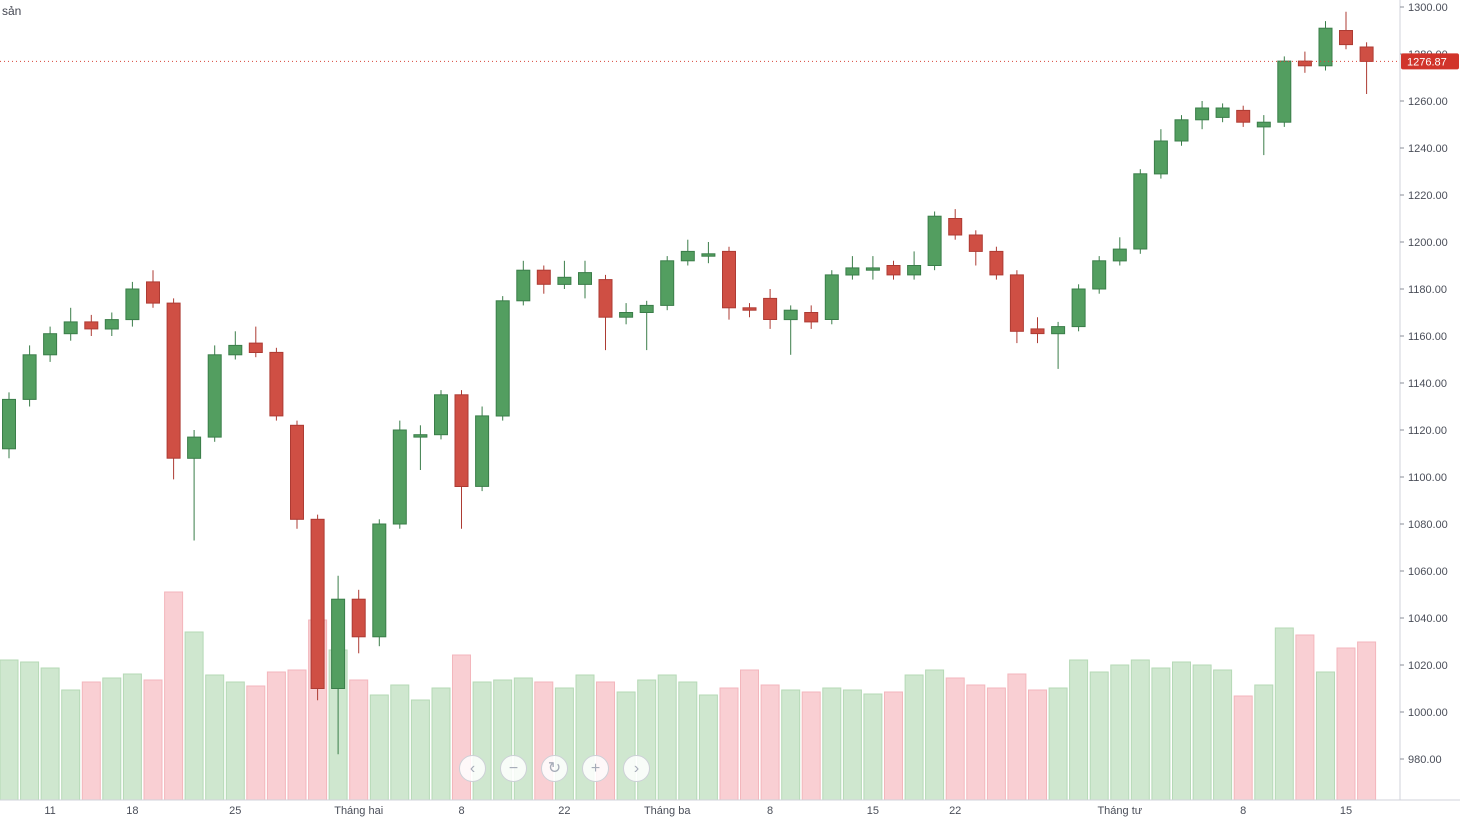 The image size is (1460, 820). I want to click on chevron-right-icon: ›, so click(636, 768).